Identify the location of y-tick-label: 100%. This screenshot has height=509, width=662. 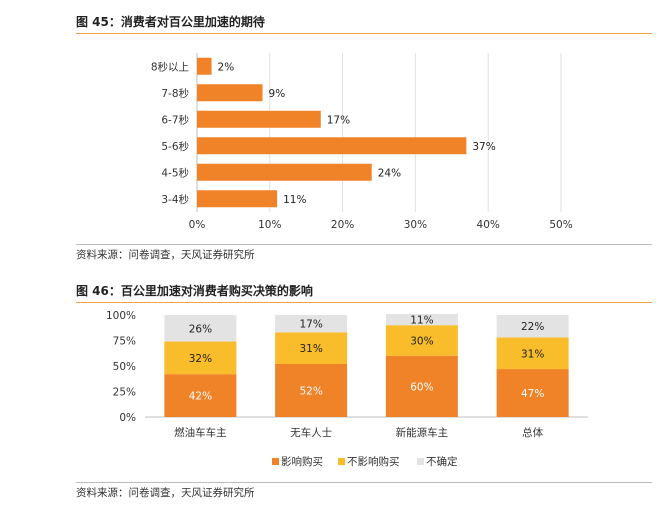
(121, 316).